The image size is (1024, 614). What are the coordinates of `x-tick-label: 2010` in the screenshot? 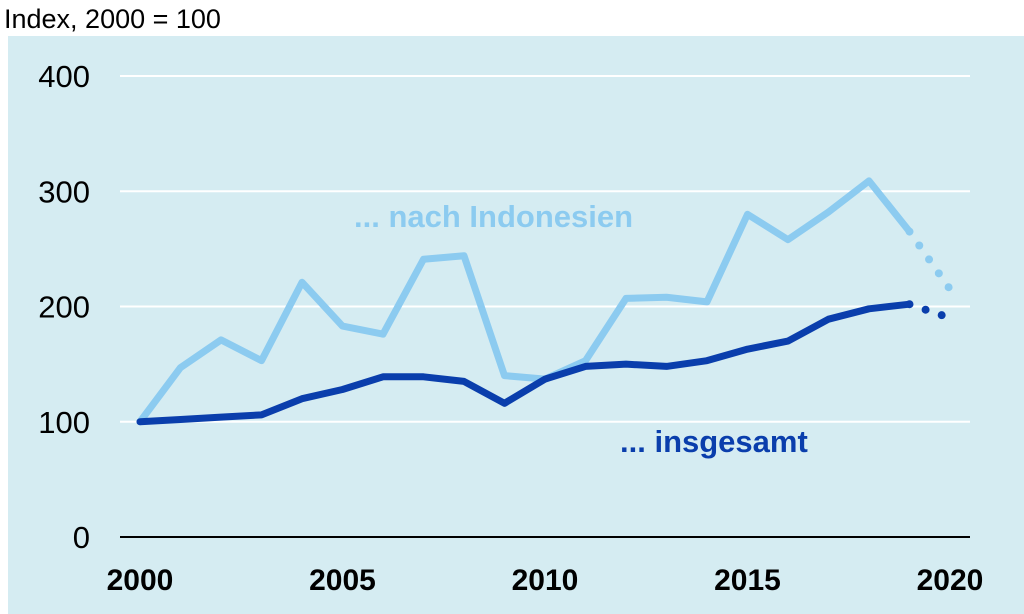 It's located at (545, 580).